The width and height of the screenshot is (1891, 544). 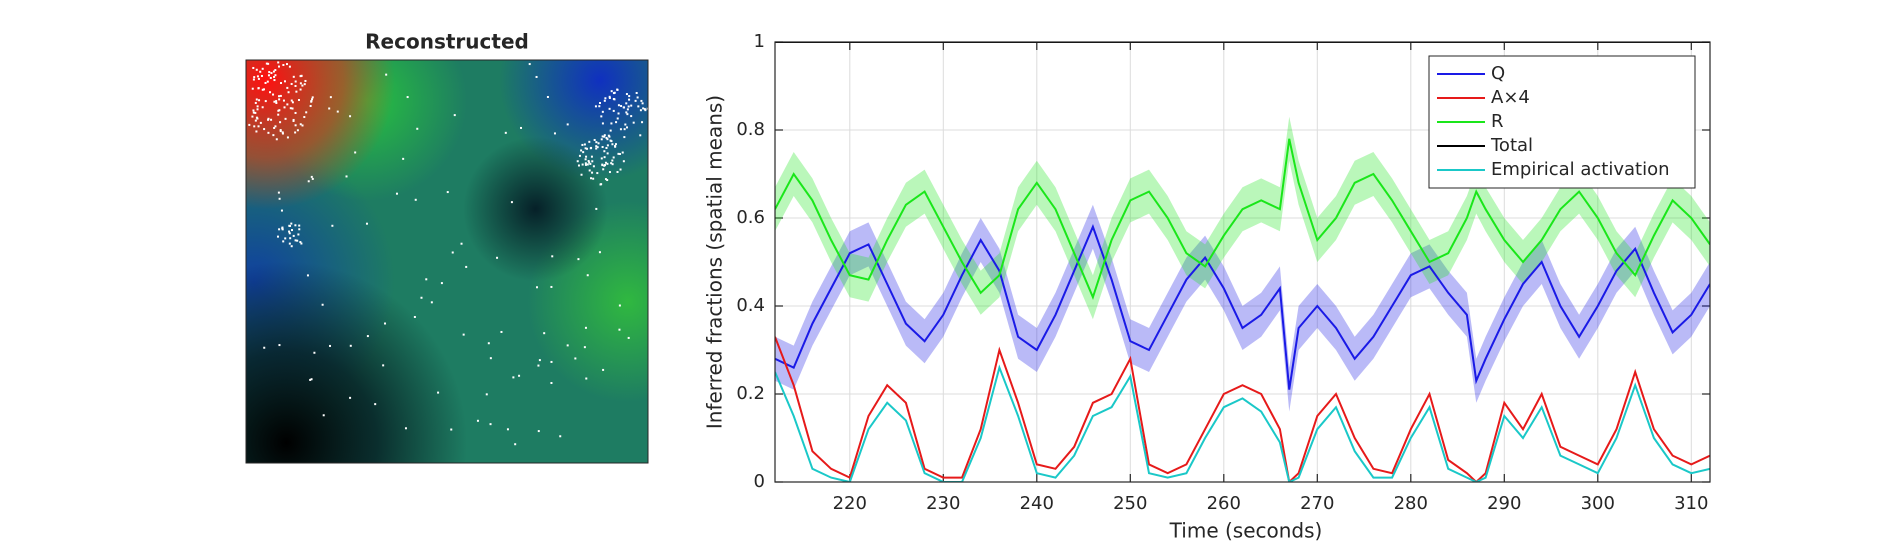 What do you see at coordinates (1562, 122) in the screenshot?
I see `legend: Q A×4 R Total Empirical activation` at bounding box center [1562, 122].